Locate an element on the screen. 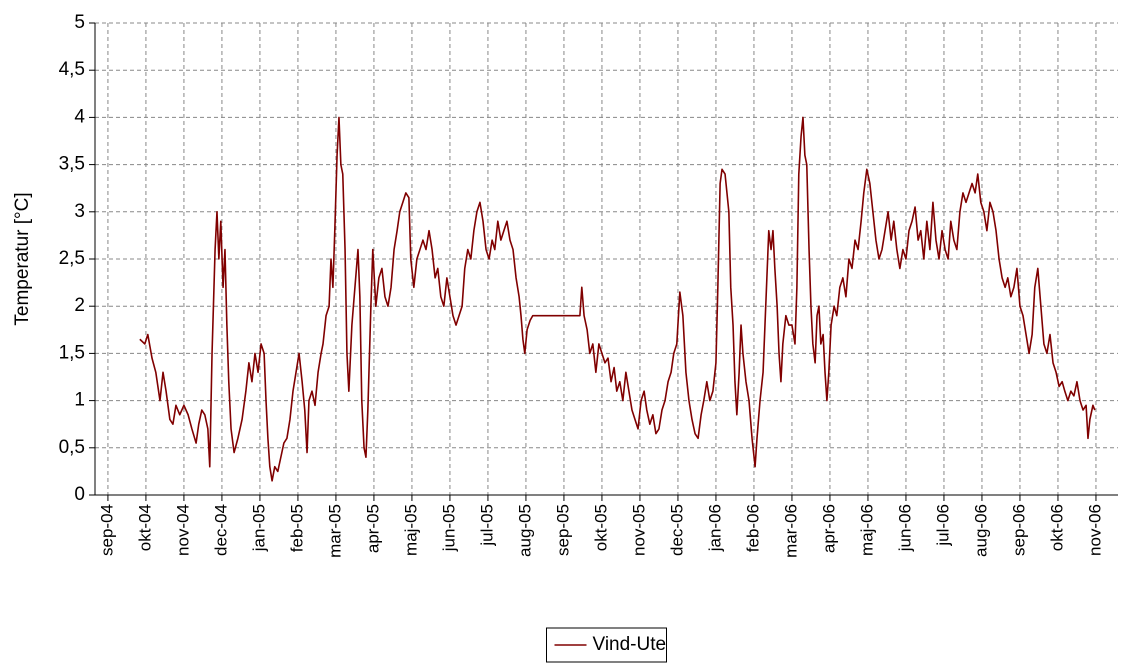 This screenshot has height=666, width=1127. x-tick-label: jul-06 is located at coordinates (942, 525).